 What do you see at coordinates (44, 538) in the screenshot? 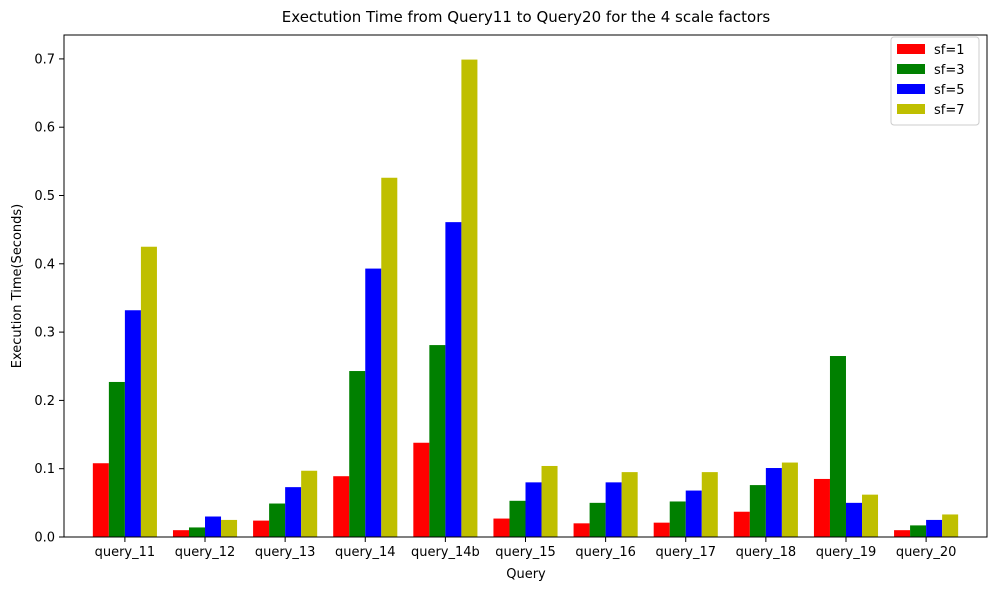
I see `y-tick-label: 0.0` at bounding box center [44, 538].